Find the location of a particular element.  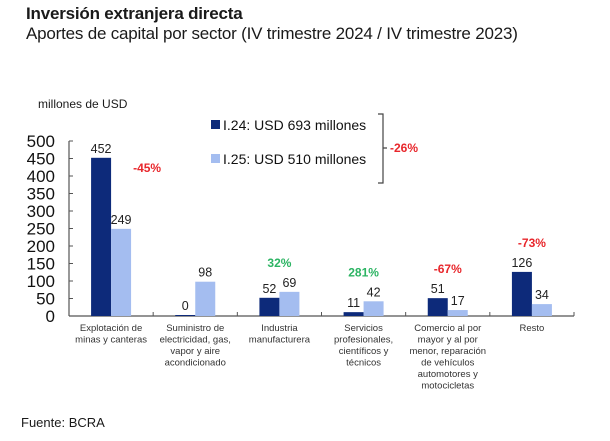

y-tick-label: 350 is located at coordinates (41, 194).